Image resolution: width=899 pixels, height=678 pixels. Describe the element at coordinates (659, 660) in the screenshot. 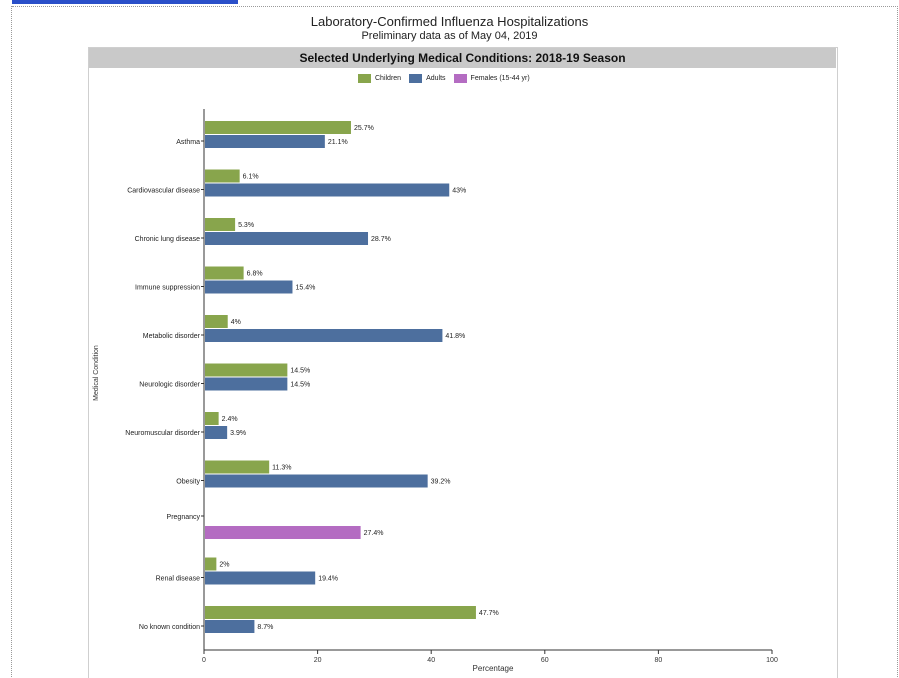

I see `x-tick-label: 80` at that location.